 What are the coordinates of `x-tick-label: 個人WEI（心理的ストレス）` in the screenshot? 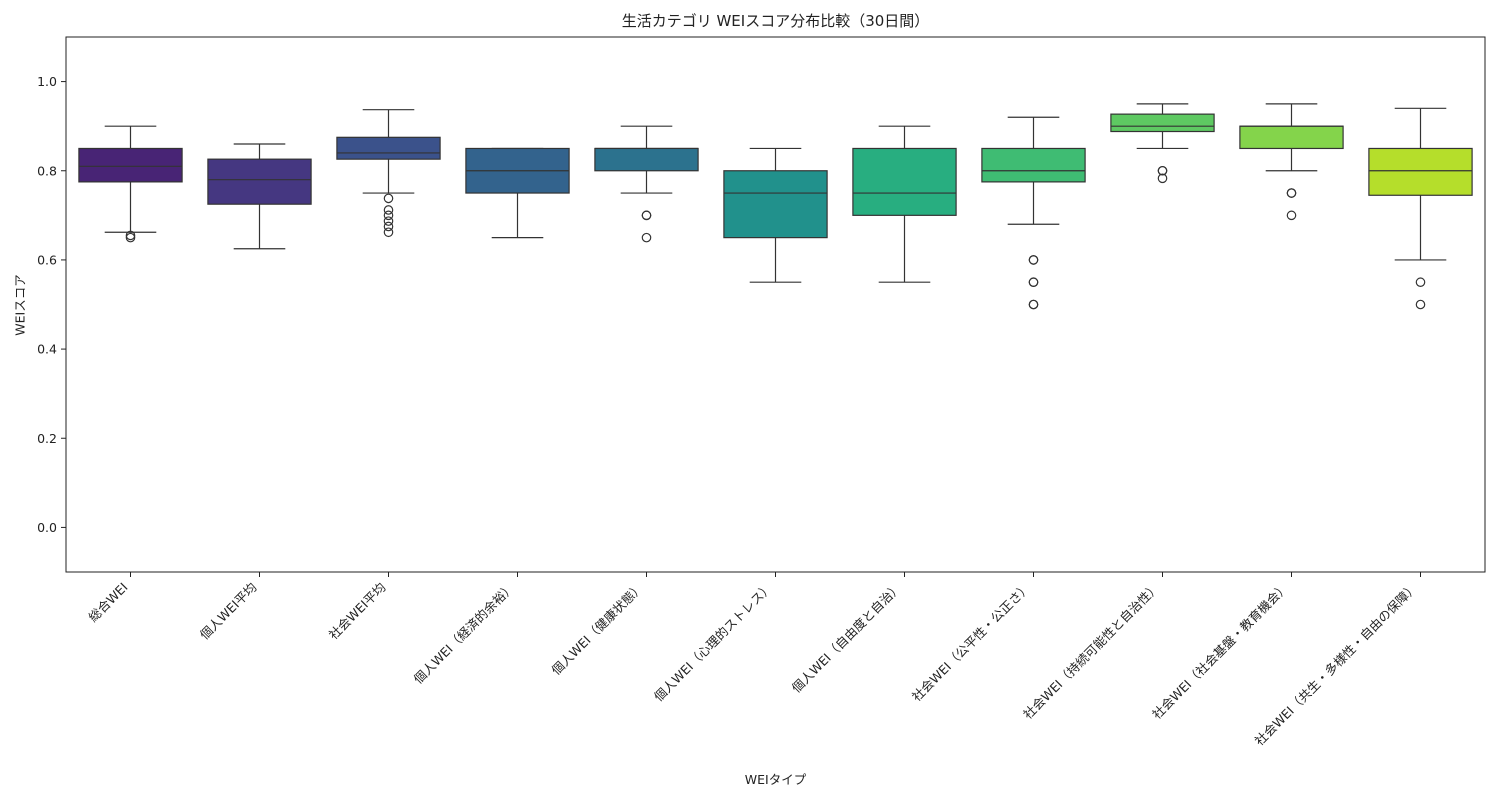 It's located at (713, 642).